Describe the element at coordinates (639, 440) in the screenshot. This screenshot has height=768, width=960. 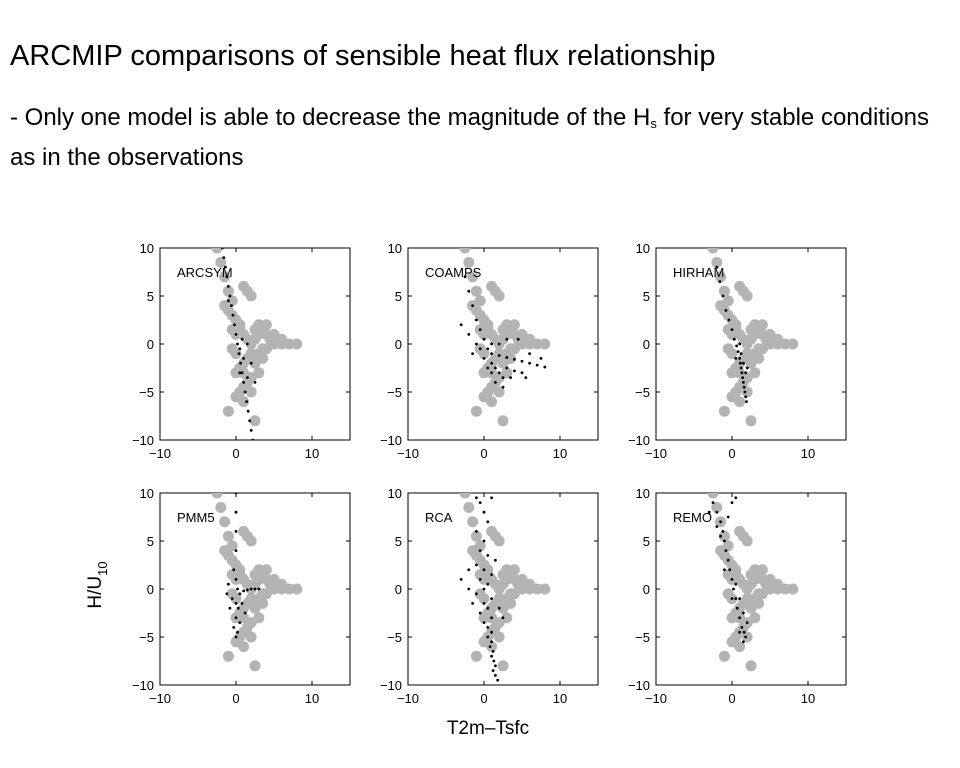
I see `y-tick-label: −10` at that location.